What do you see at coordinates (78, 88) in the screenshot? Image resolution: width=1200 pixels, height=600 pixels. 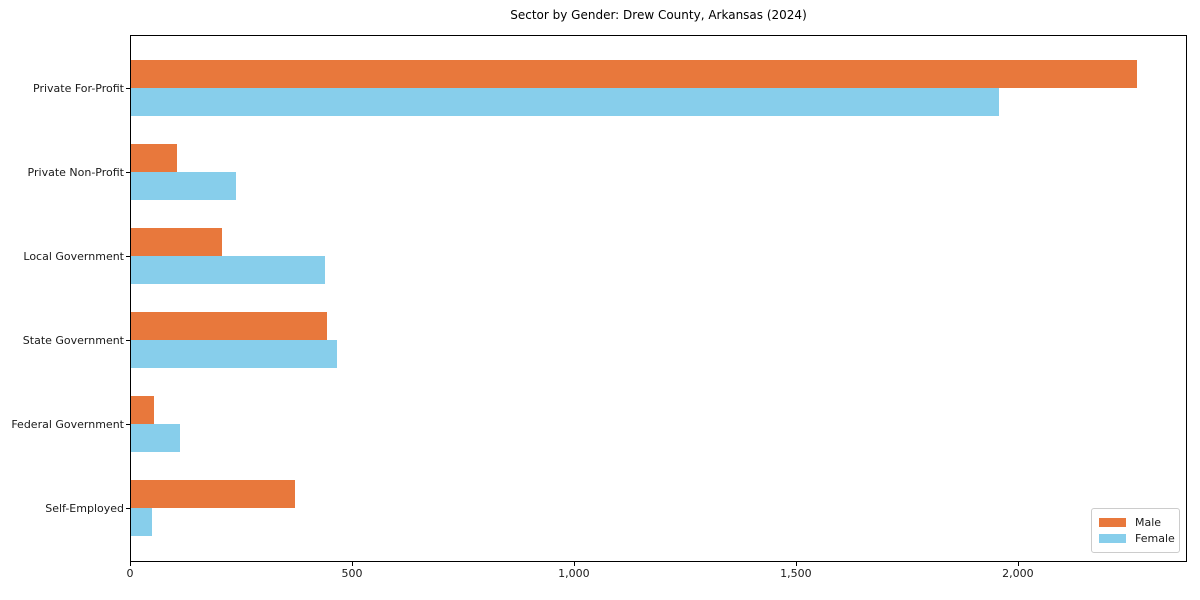 I see `y-tick-label: Private For-Profit` at bounding box center [78, 88].